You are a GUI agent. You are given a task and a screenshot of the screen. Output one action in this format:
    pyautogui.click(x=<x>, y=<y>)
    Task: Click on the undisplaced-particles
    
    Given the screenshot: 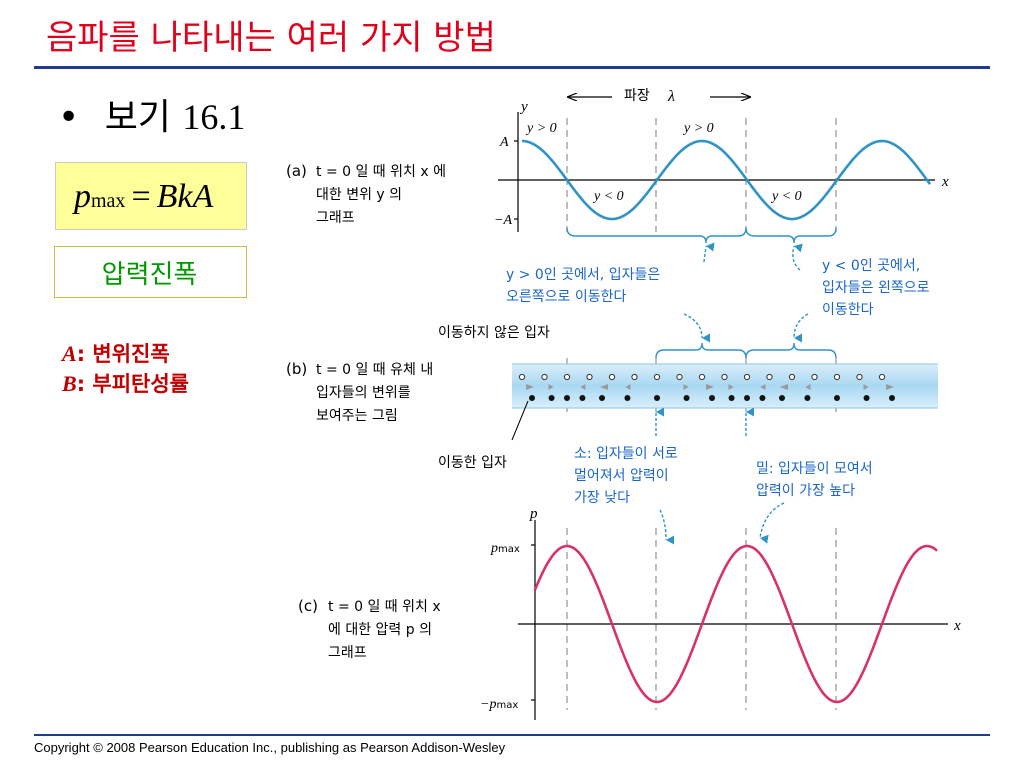 What is the action you would take?
    pyautogui.click(x=702, y=377)
    